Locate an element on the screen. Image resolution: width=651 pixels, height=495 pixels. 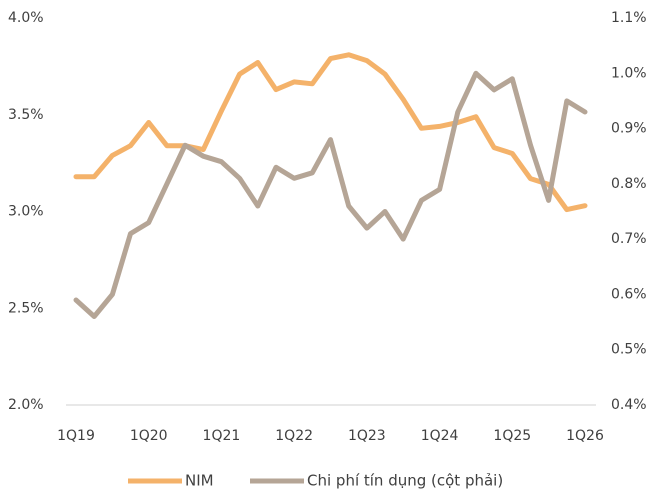
y2-tick-label: 1.1% is located at coordinates (629, 18).